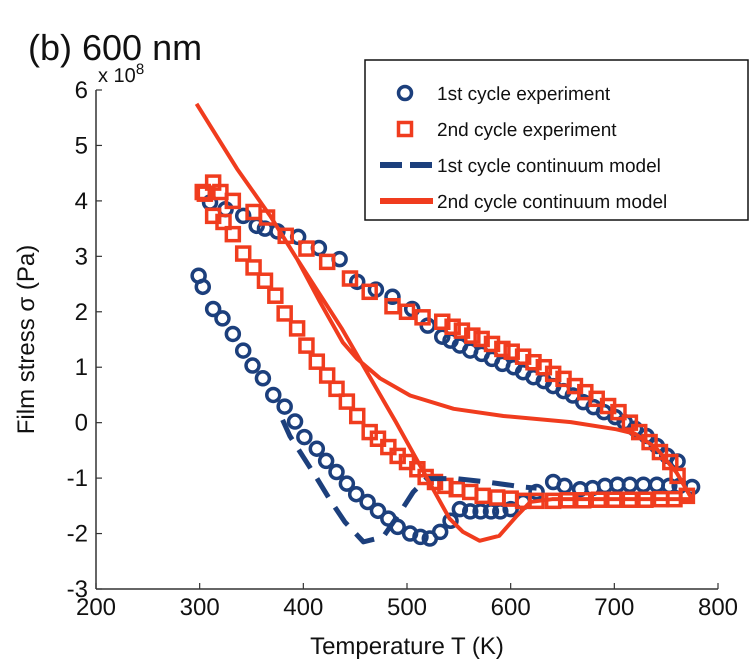  Describe the element at coordinates (26, 339) in the screenshot. I see `y-axis-title: Film stress σ (Pa)` at that location.